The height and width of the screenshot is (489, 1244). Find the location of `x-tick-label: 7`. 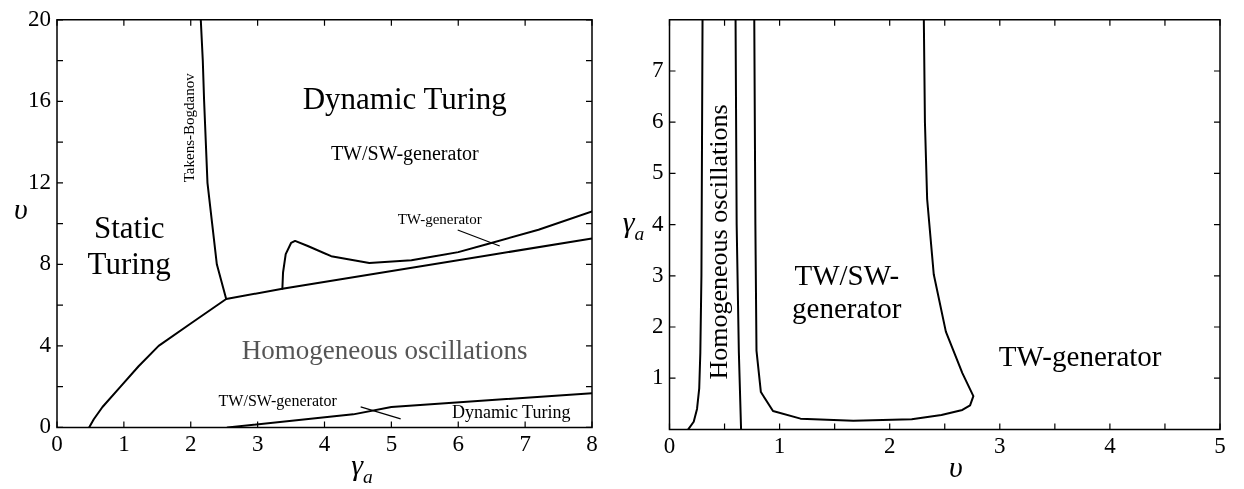

x-tick-label: 7 is located at coordinates (525, 444).